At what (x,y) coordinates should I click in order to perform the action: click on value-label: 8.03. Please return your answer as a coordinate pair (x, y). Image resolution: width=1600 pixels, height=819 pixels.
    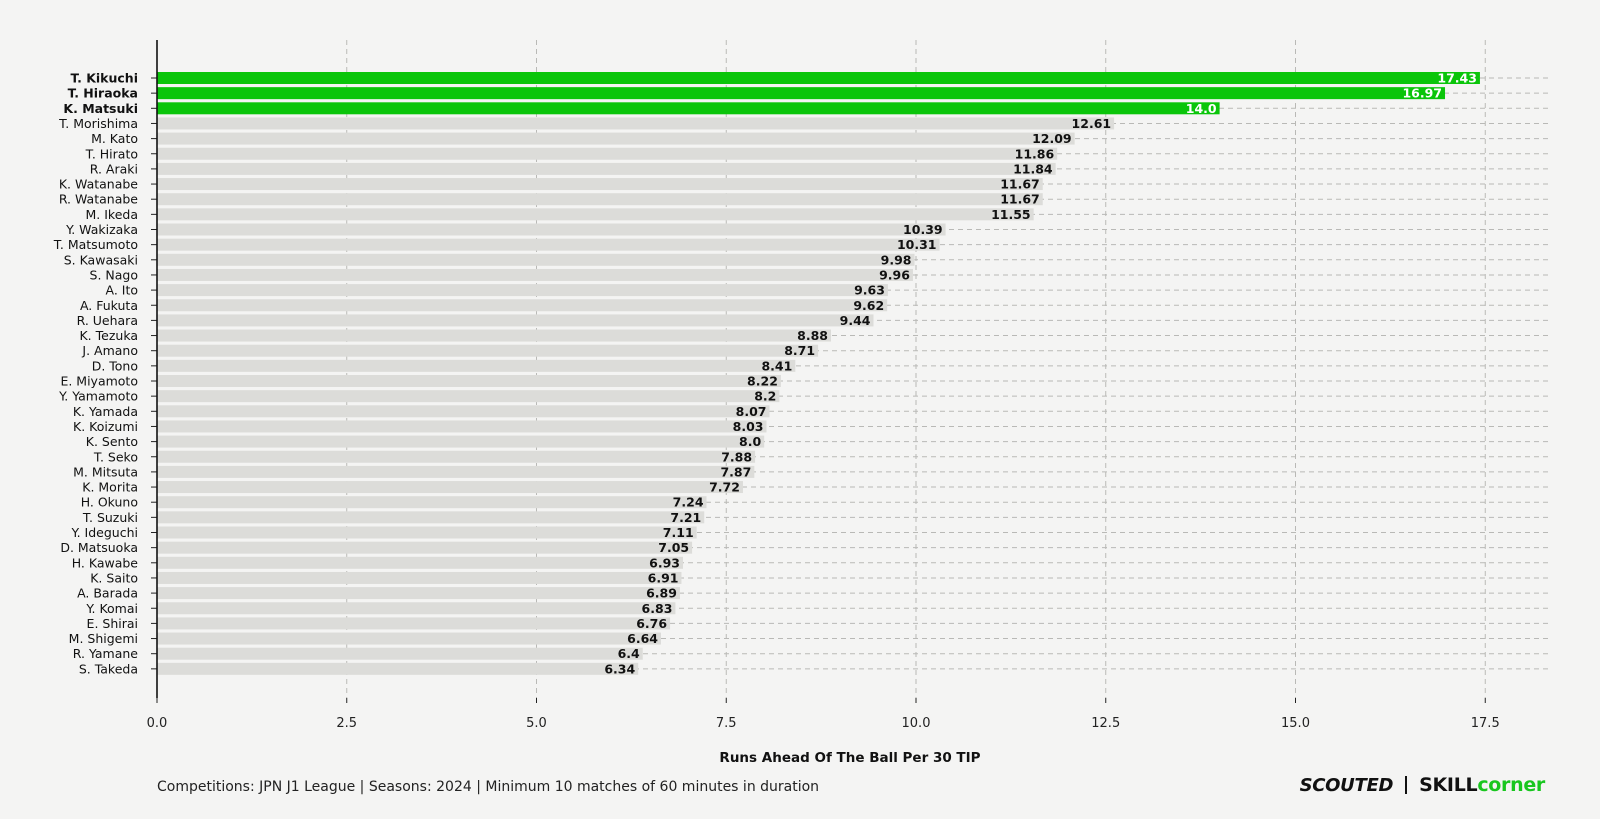
    Looking at the image, I should click on (748, 426).